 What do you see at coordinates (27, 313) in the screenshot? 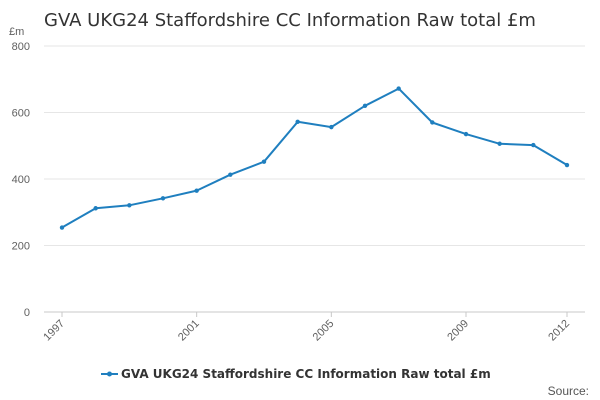
I see `y-tick-label: 0` at bounding box center [27, 313].